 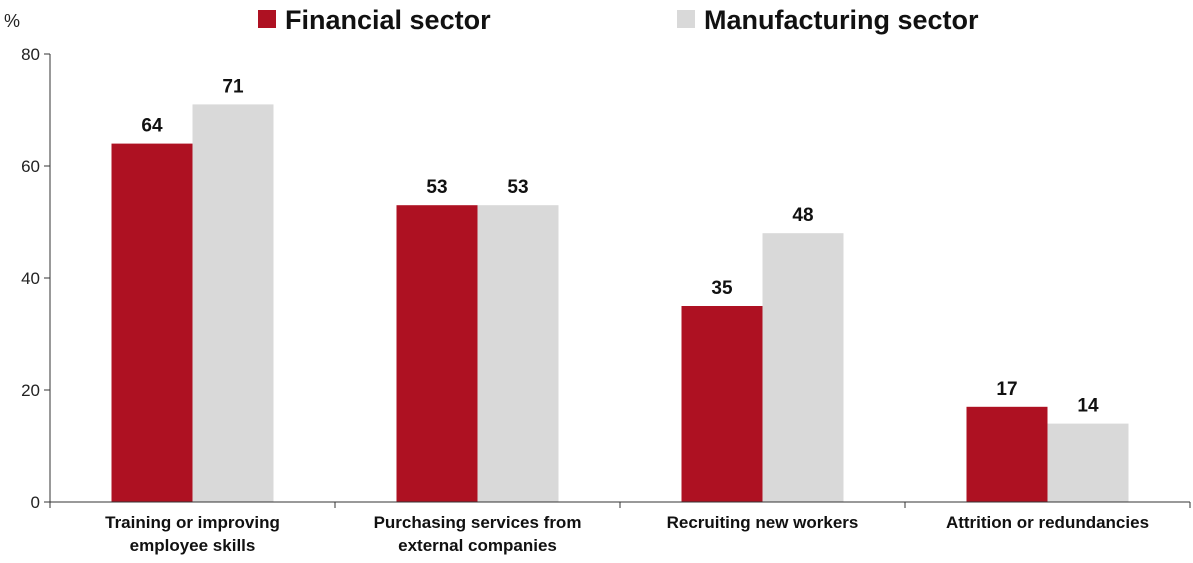 What do you see at coordinates (1006, 389) in the screenshot?
I see `data-label: 17` at bounding box center [1006, 389].